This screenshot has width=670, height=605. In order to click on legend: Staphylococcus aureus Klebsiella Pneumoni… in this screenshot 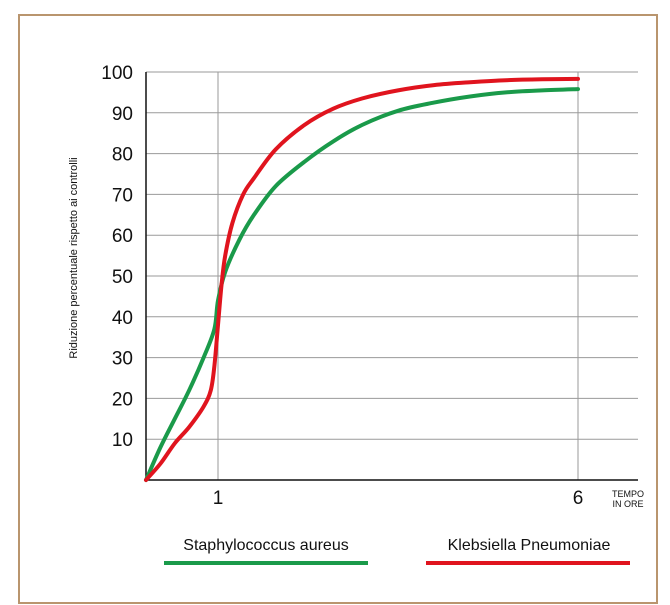, I will do `click(397, 551)`.